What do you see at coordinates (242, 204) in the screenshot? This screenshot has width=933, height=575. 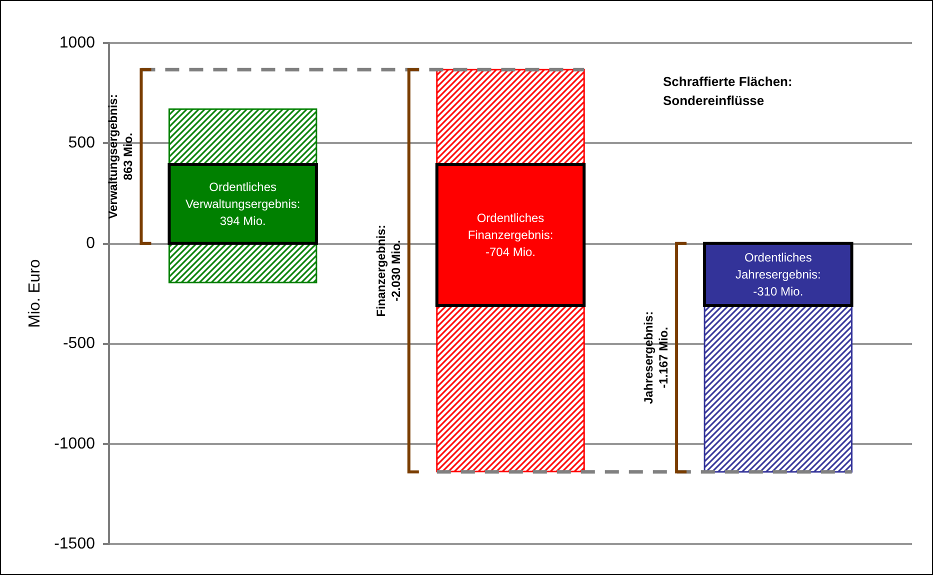 I see `data-label: Ordentliches Verwaltungsergebnis: 394 Mio.` at bounding box center [242, 204].